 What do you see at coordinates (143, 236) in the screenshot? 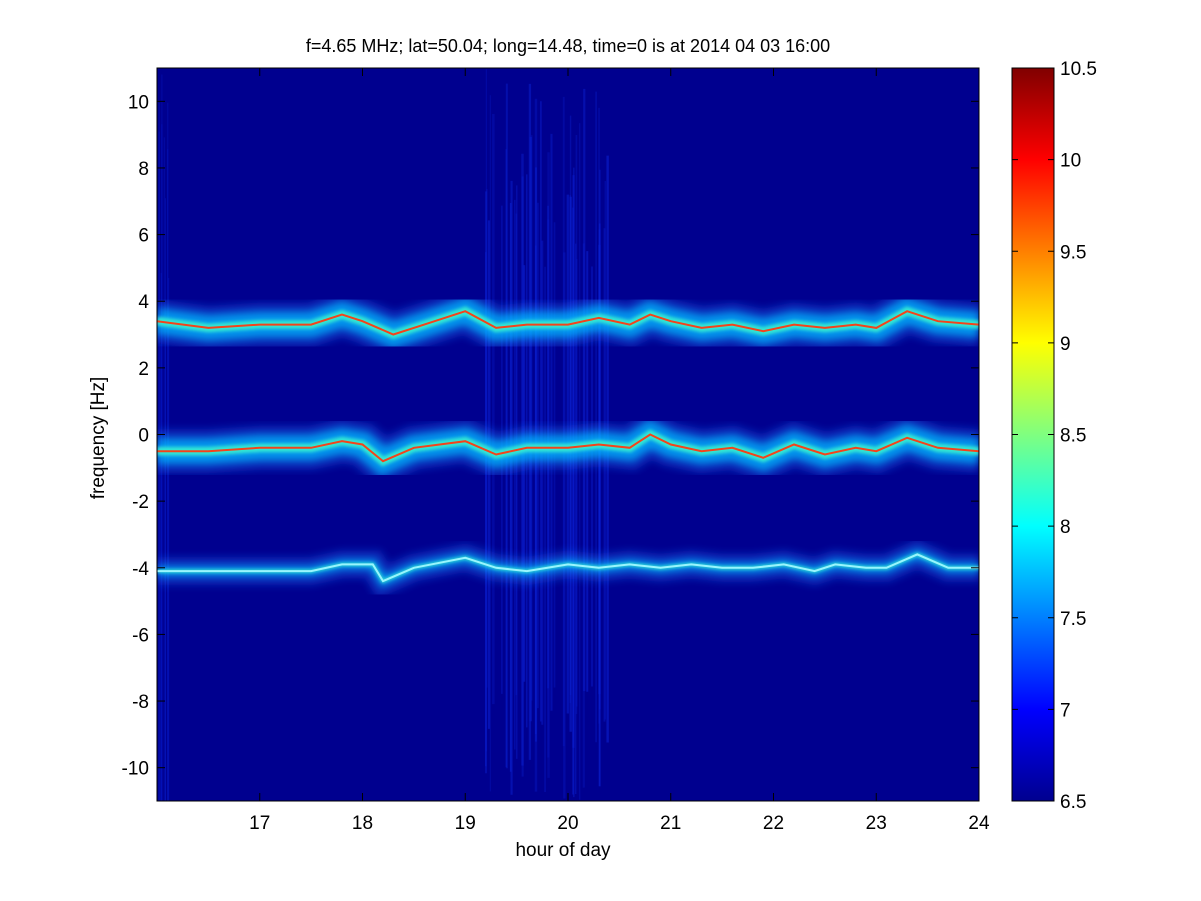
I see `y-tick-label: 6` at bounding box center [143, 236].